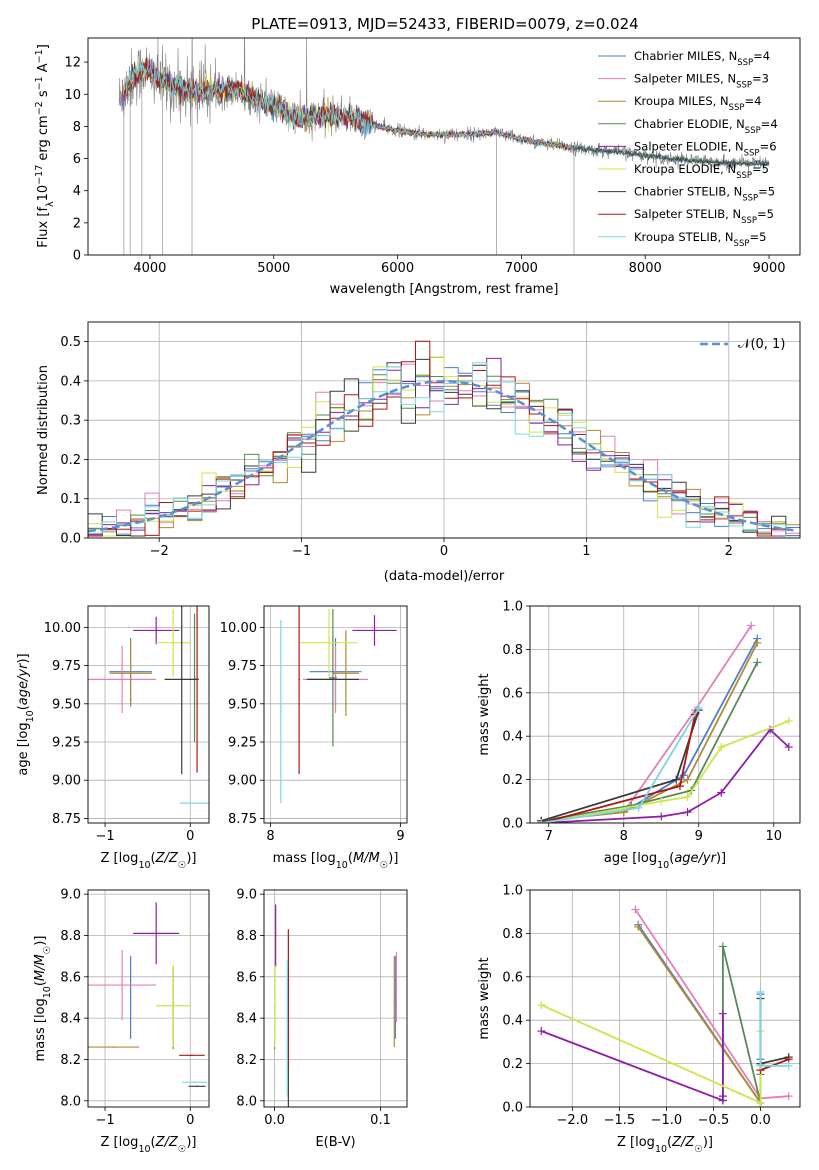 This screenshot has width=819, height=1170. I want to click on y-axis-label: mass weight, so click(484, 714).